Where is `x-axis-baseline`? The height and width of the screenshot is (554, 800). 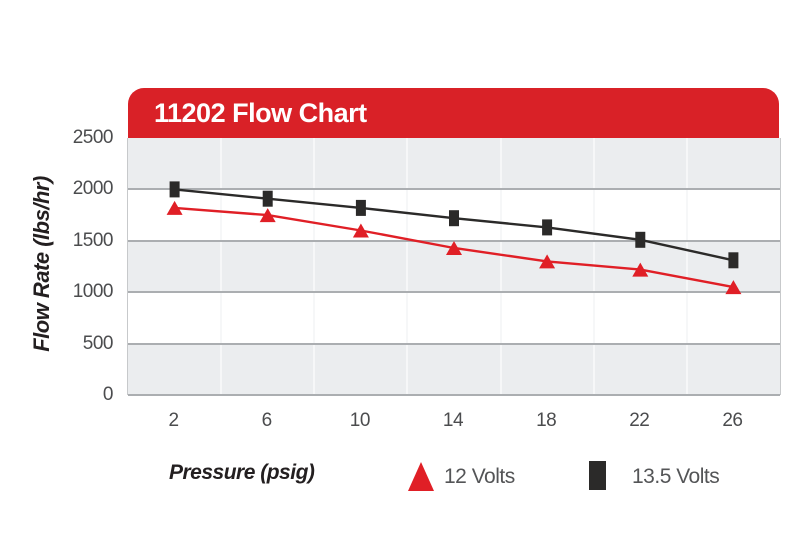 x-axis-baseline is located at coordinates (454, 395).